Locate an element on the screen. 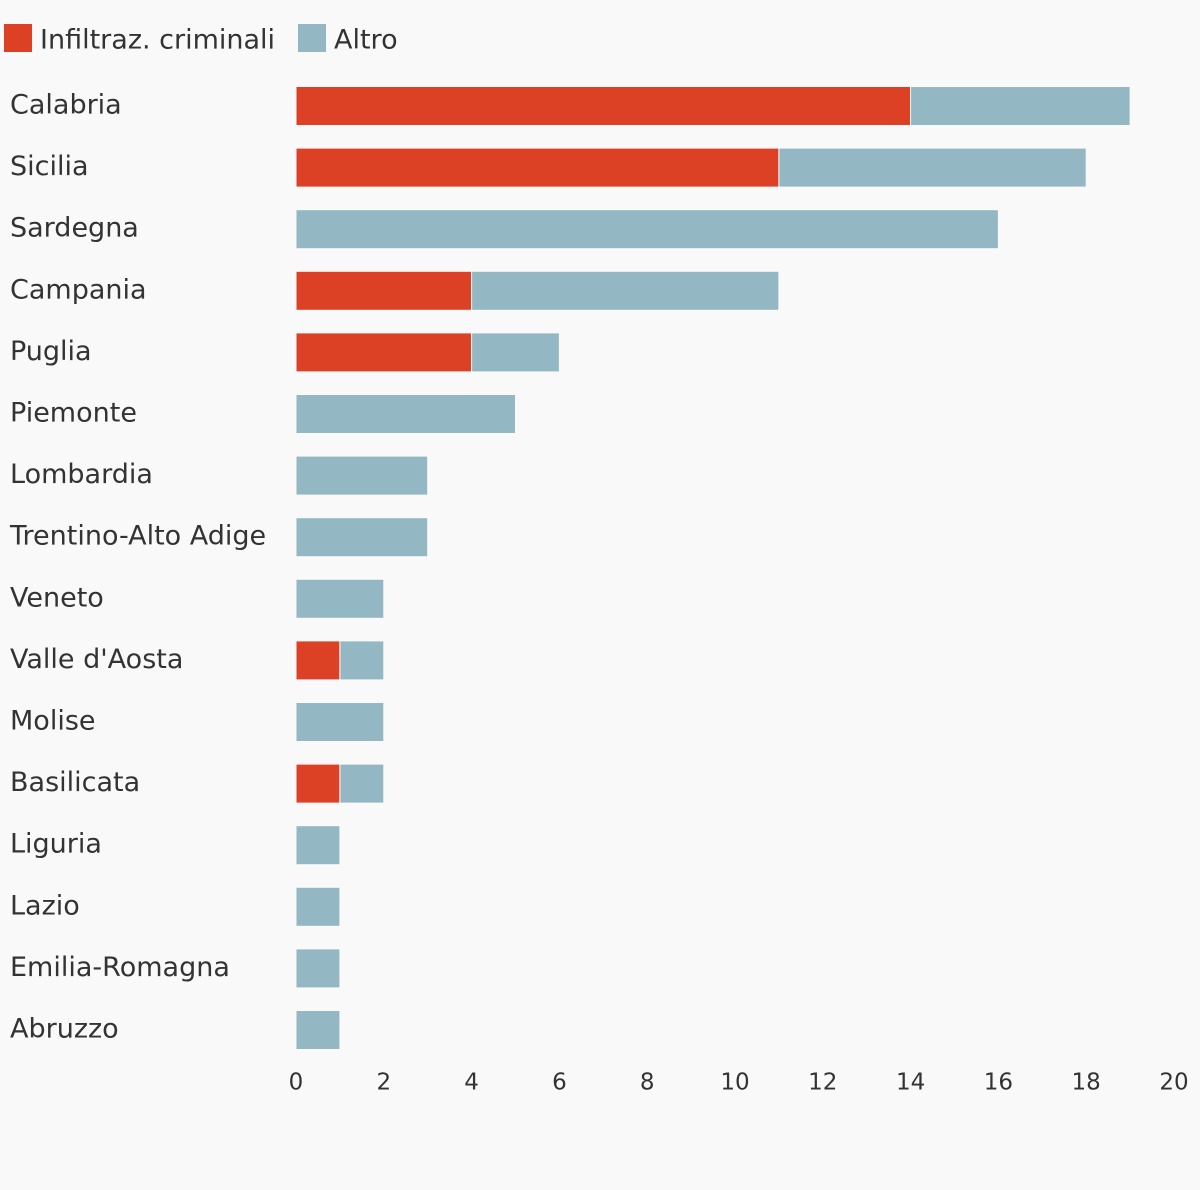 The height and width of the screenshot is (1190, 1200). category-label-valle-d-aosta: Valle d'Aosta is located at coordinates (96, 659).